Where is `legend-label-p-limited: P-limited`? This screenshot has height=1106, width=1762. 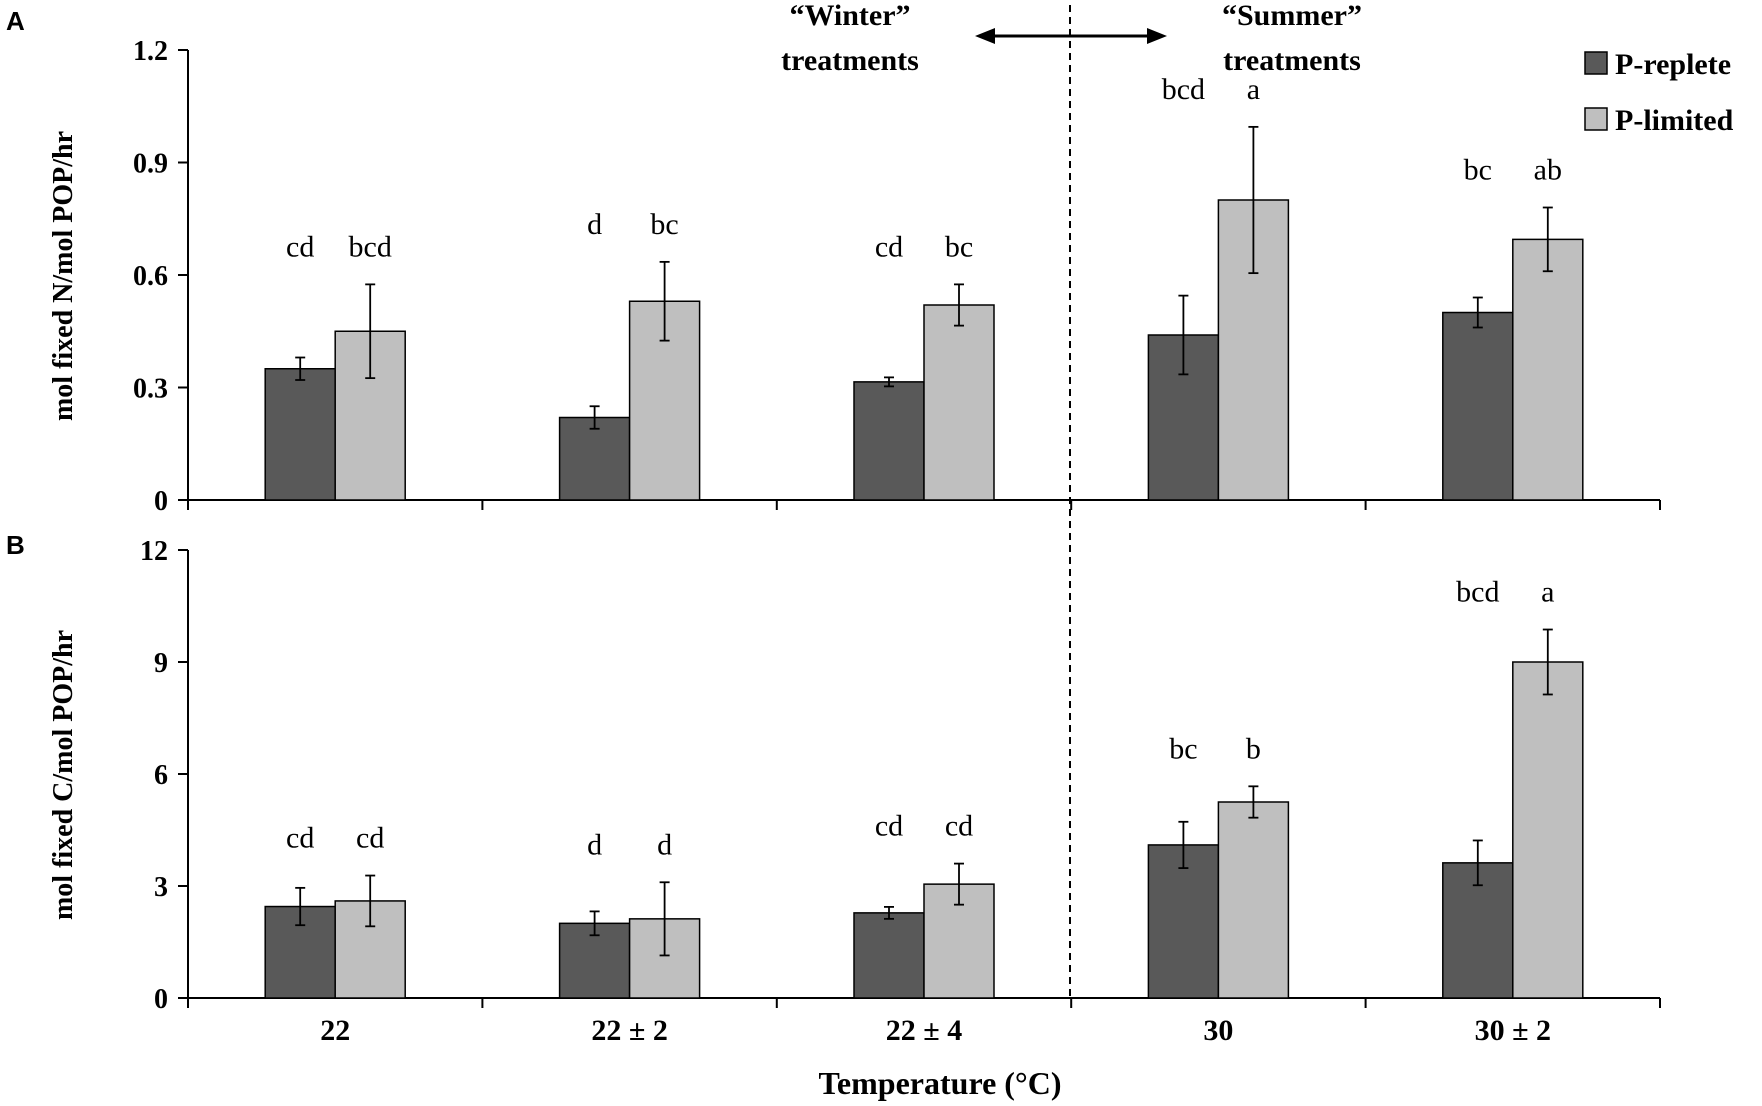
legend-label-p-limited: P-limited is located at coordinates (1674, 120).